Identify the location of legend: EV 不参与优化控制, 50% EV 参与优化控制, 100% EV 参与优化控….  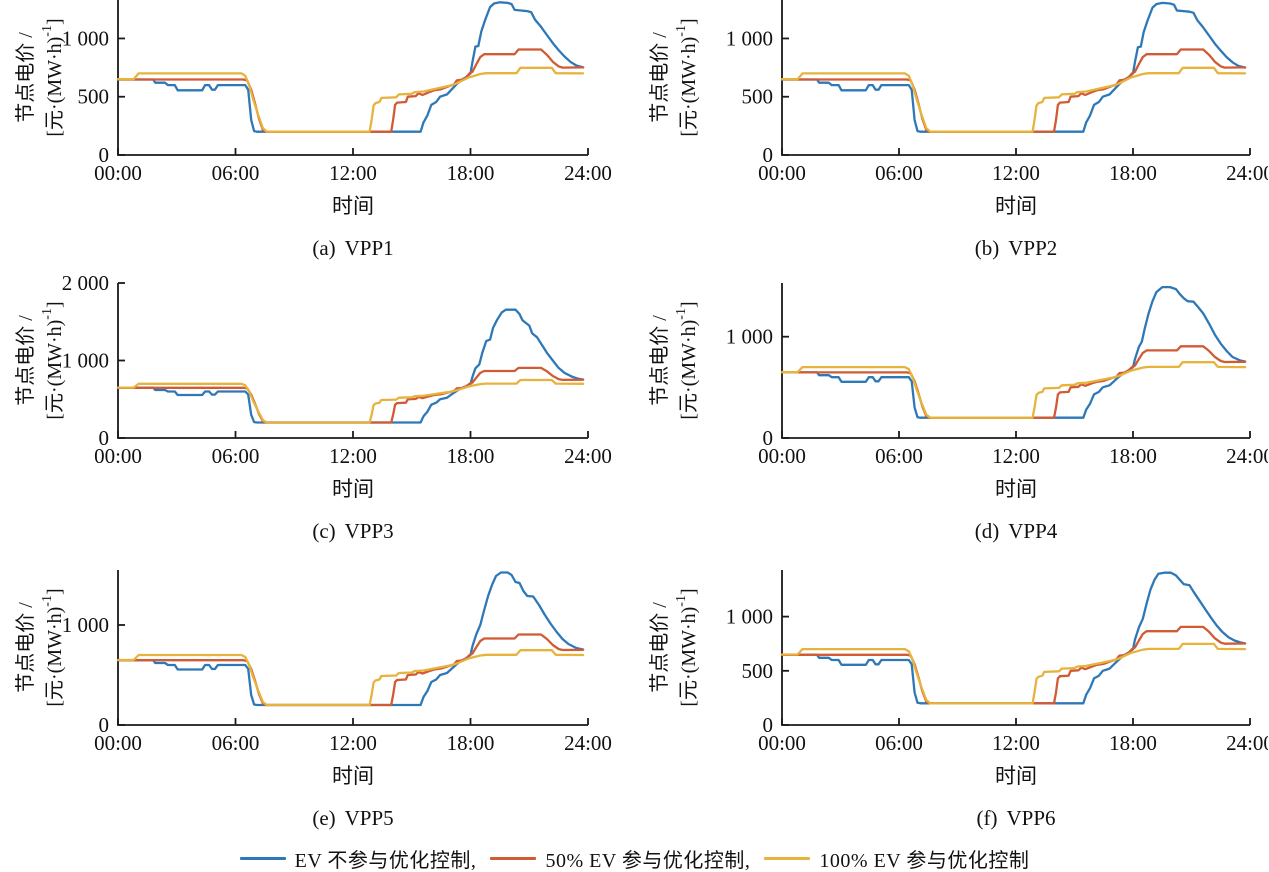
(634, 858).